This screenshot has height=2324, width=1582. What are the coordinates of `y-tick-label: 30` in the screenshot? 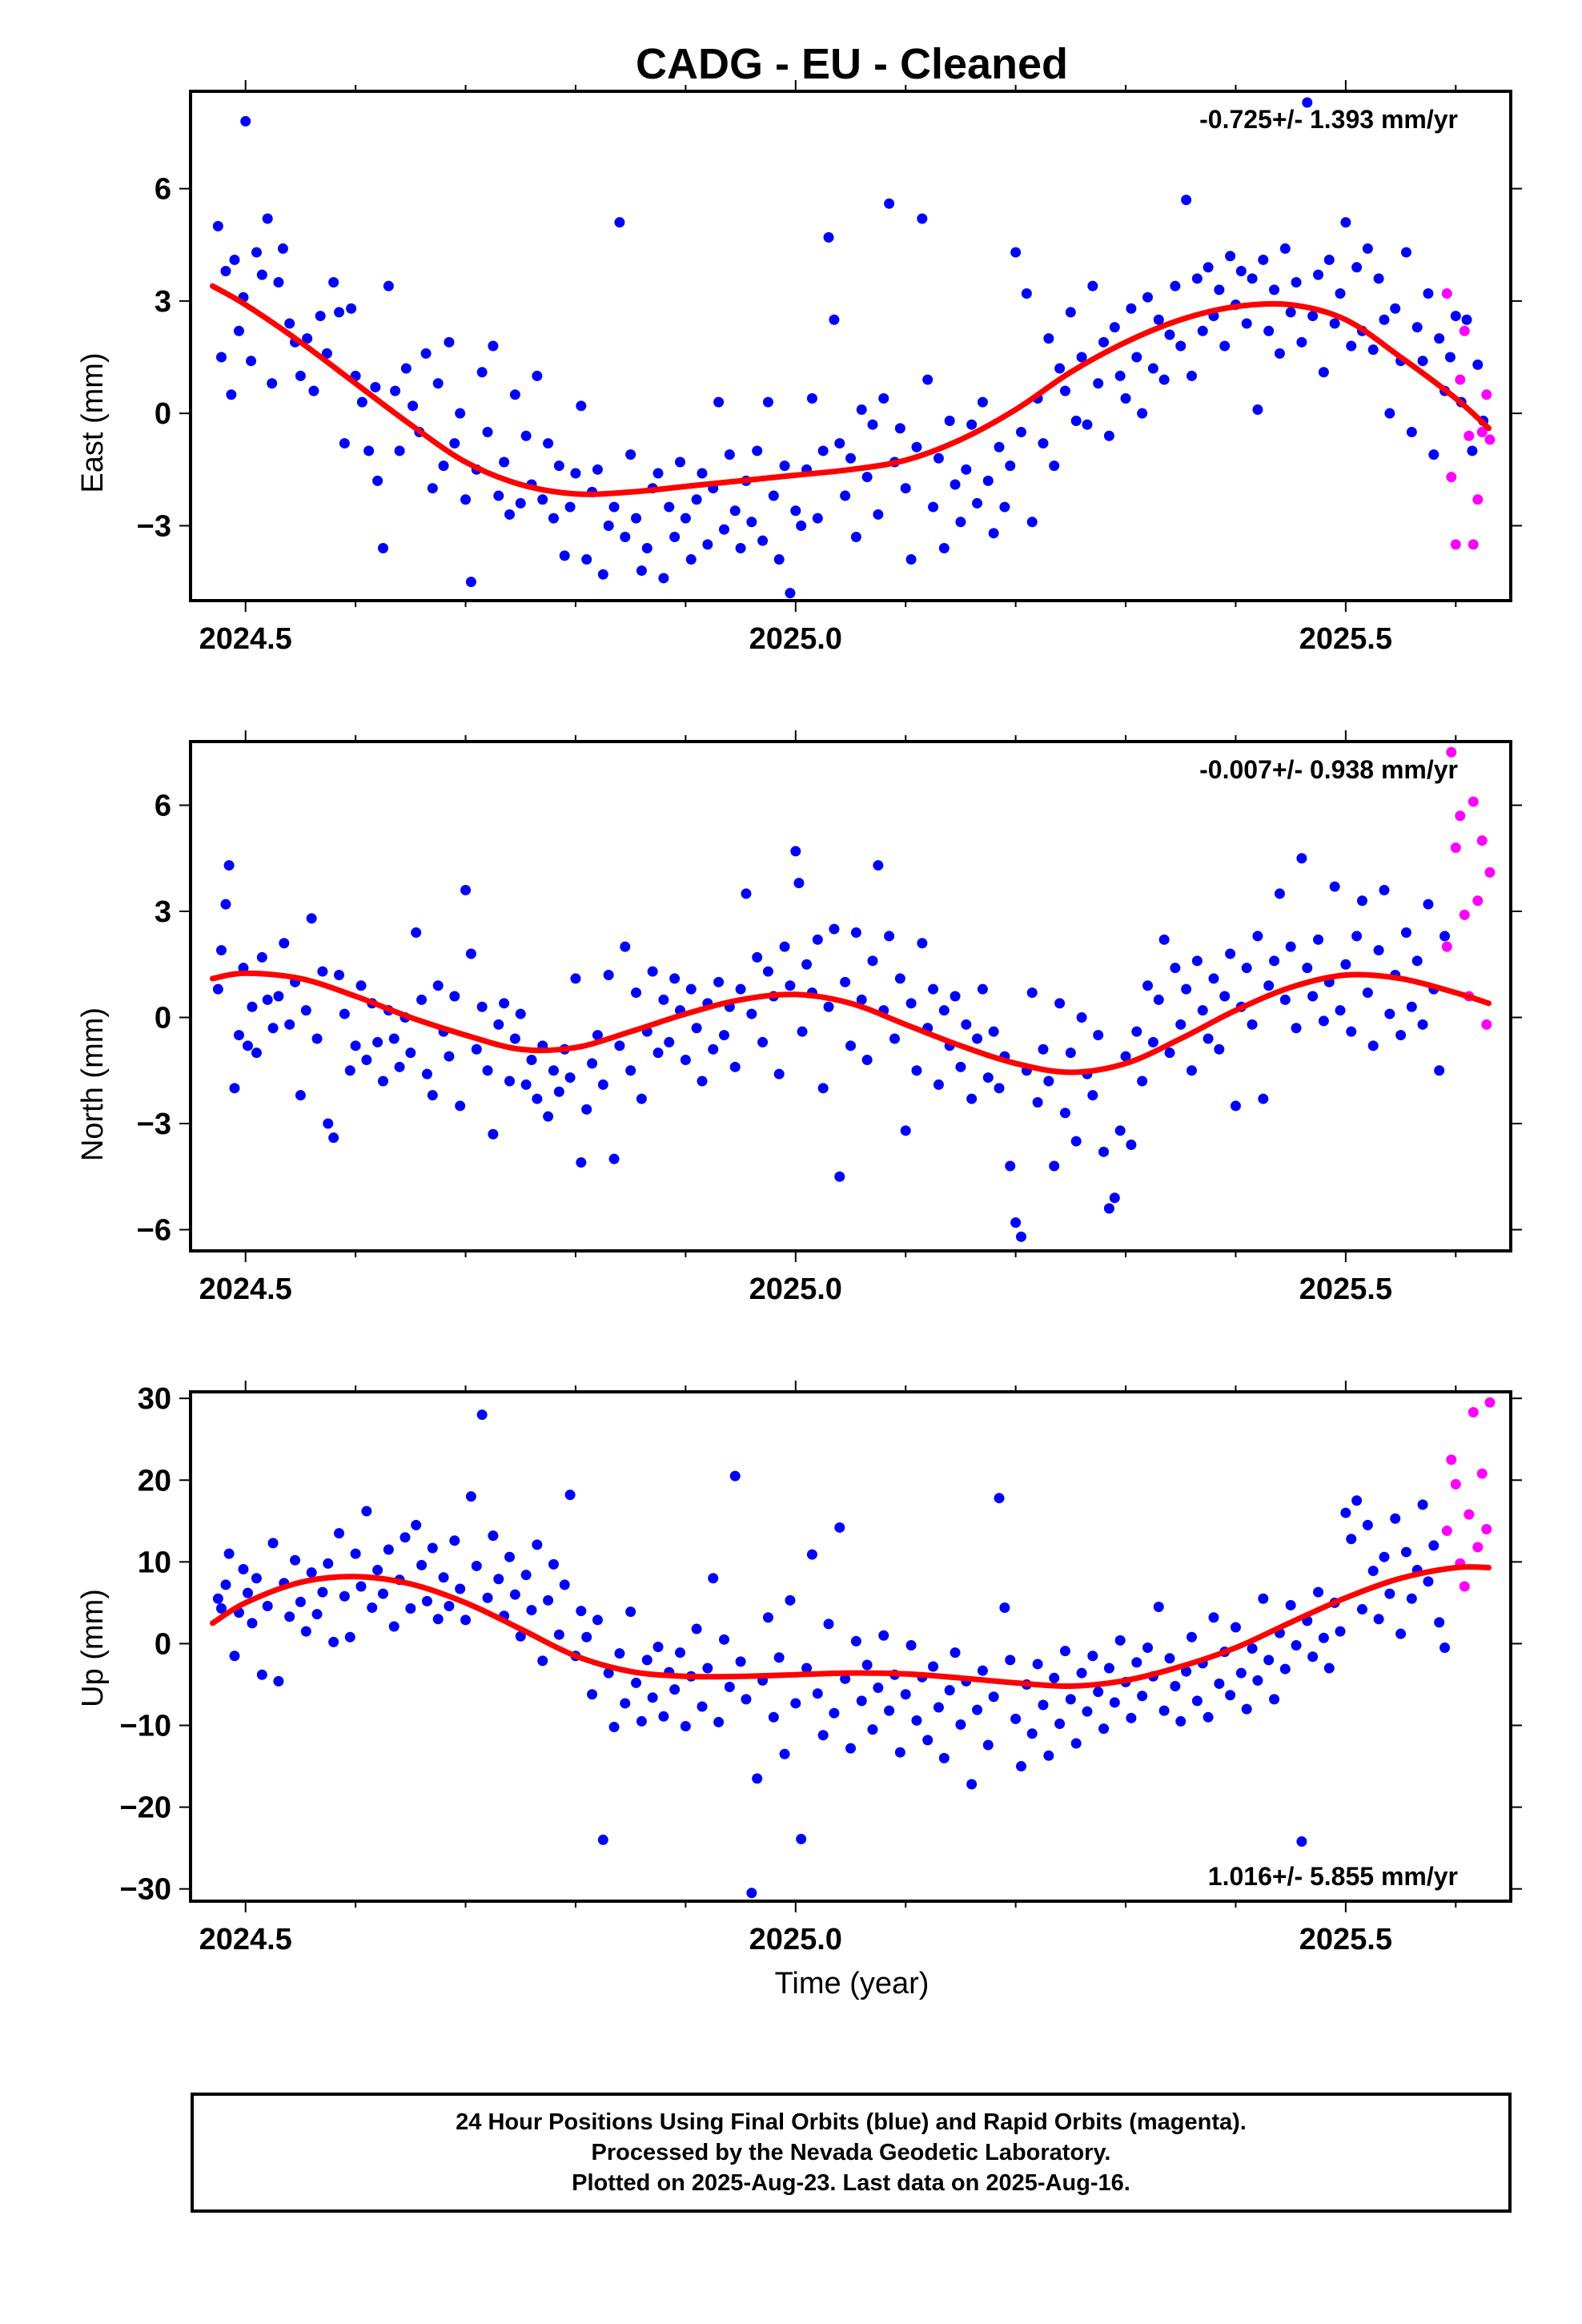 It's located at (154, 1399).